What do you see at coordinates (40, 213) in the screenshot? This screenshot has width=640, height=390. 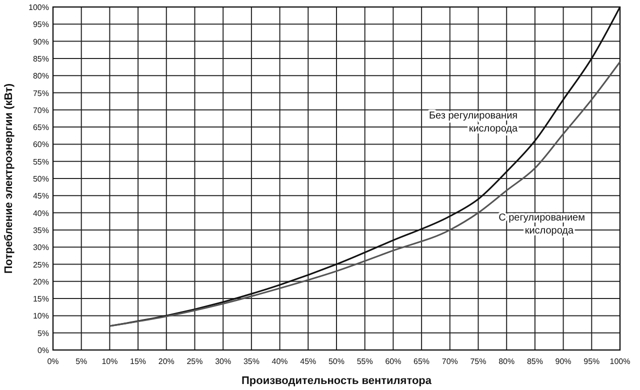 I see `y-tick-label: 40%` at bounding box center [40, 213].